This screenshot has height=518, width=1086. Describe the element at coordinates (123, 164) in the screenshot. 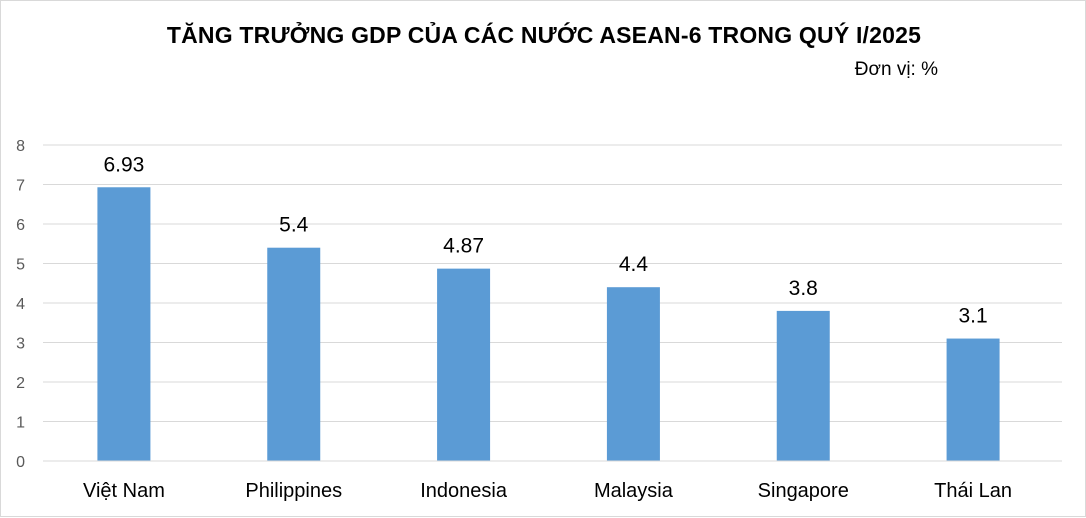

I see `data-label: 6.93` at that location.